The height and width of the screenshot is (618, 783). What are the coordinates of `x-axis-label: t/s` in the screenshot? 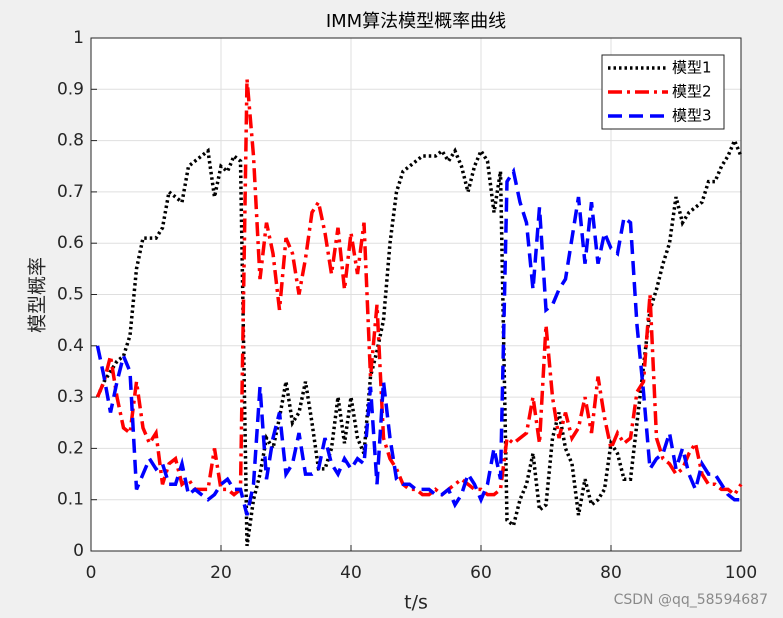 It's located at (416, 603).